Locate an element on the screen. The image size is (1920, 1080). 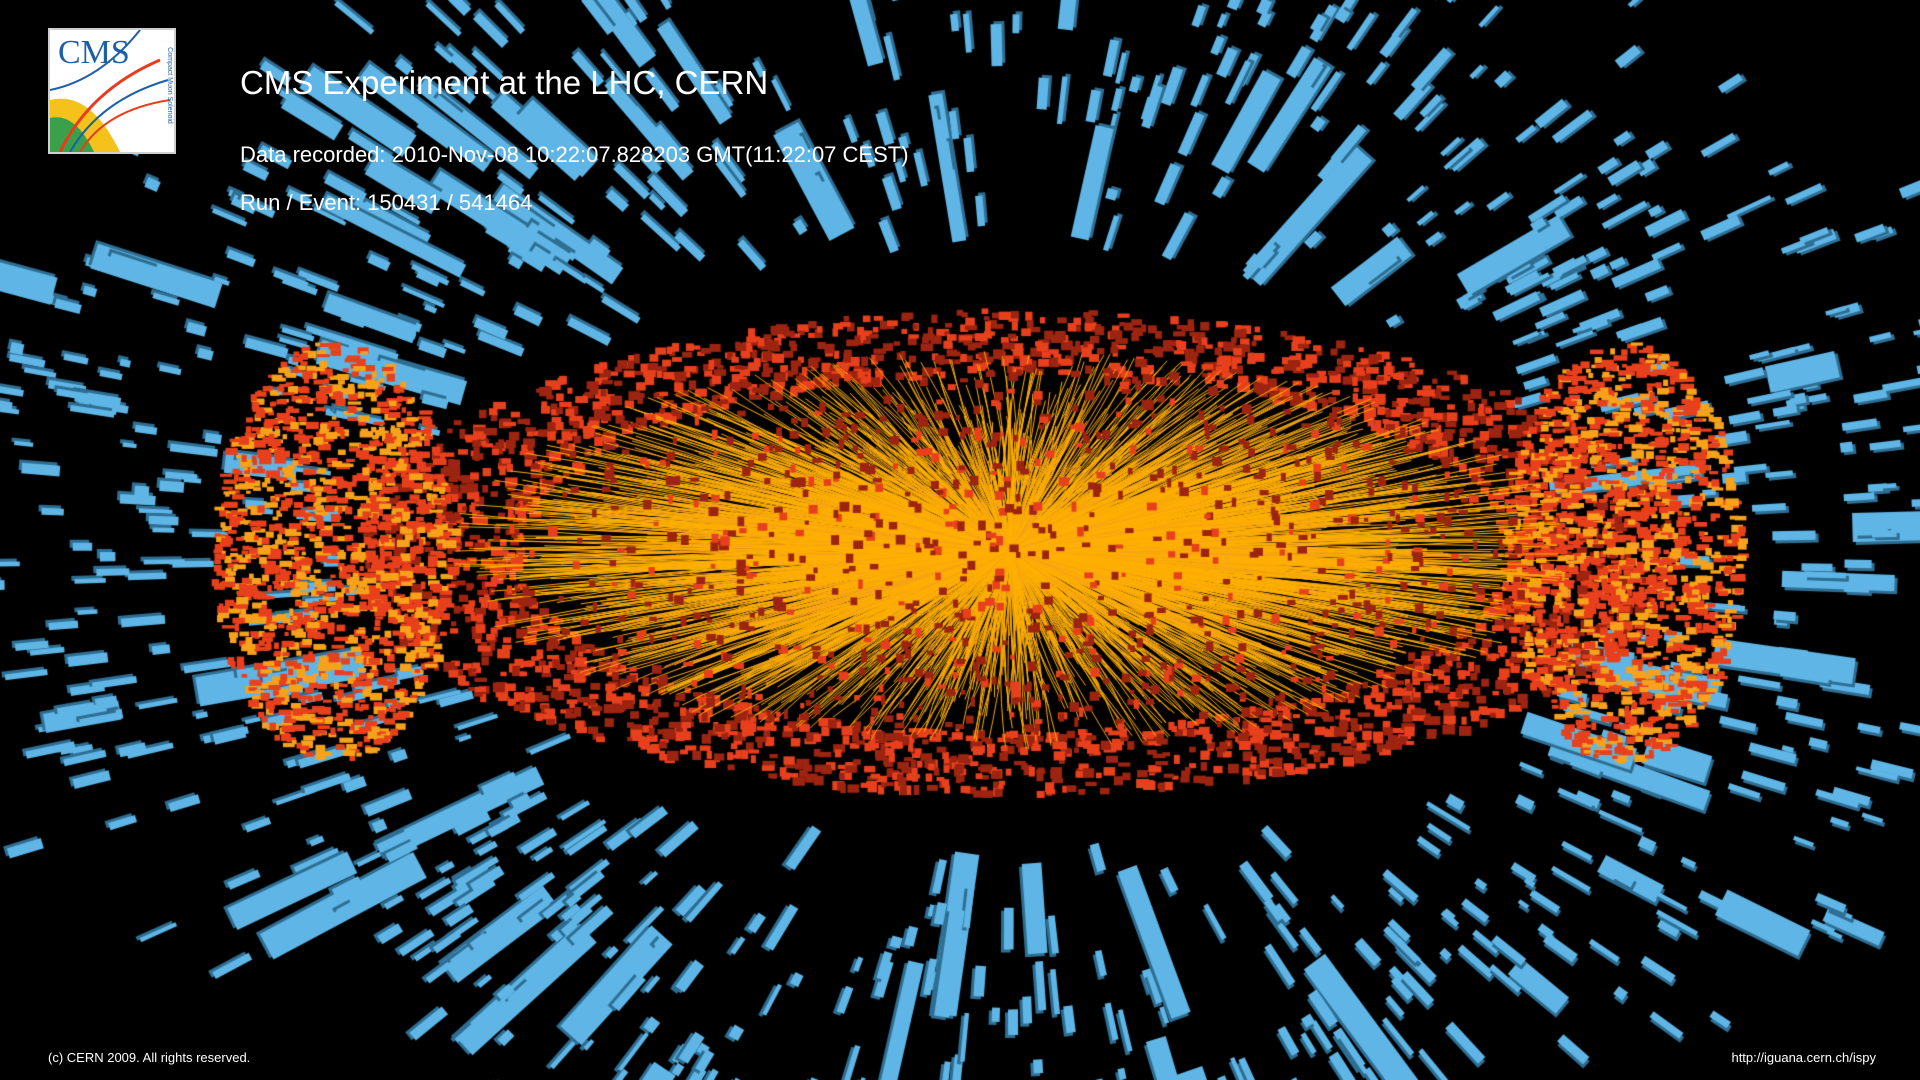
page-title: CMS Experiment at the LHC, CERN is located at coordinates (504, 82).